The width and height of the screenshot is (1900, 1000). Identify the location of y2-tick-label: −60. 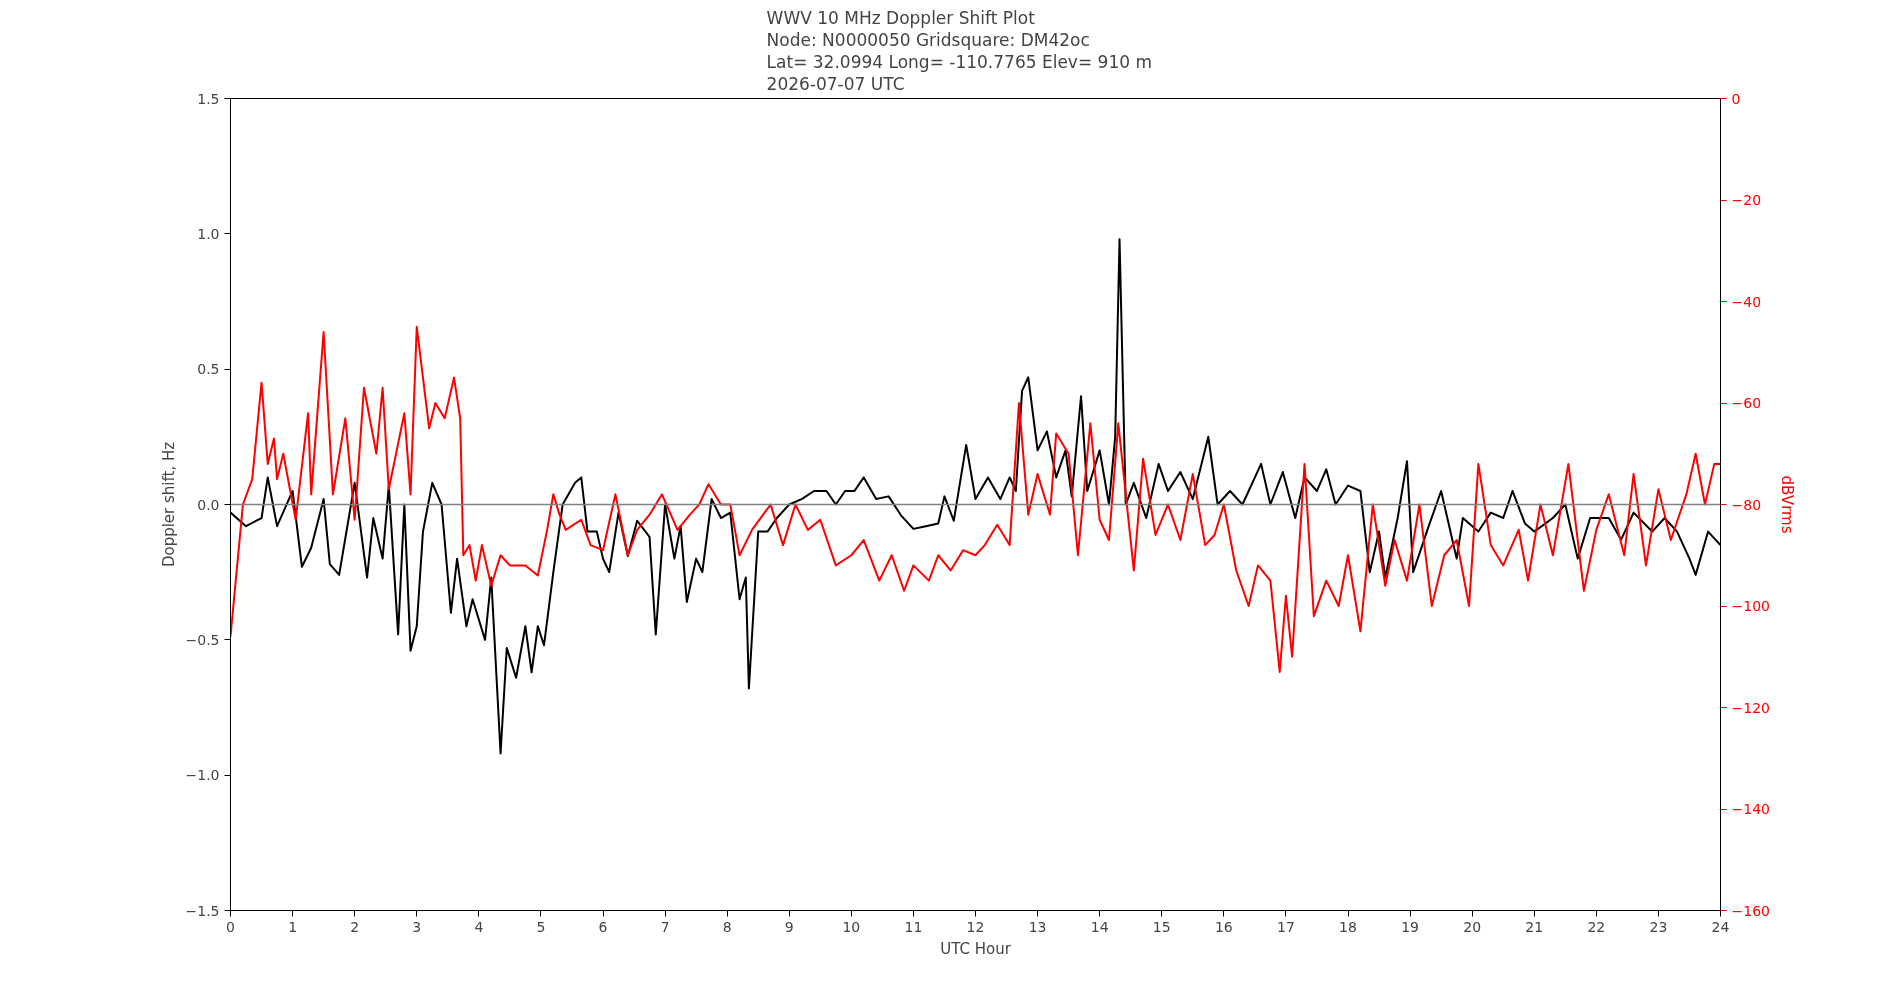
(1746, 403).